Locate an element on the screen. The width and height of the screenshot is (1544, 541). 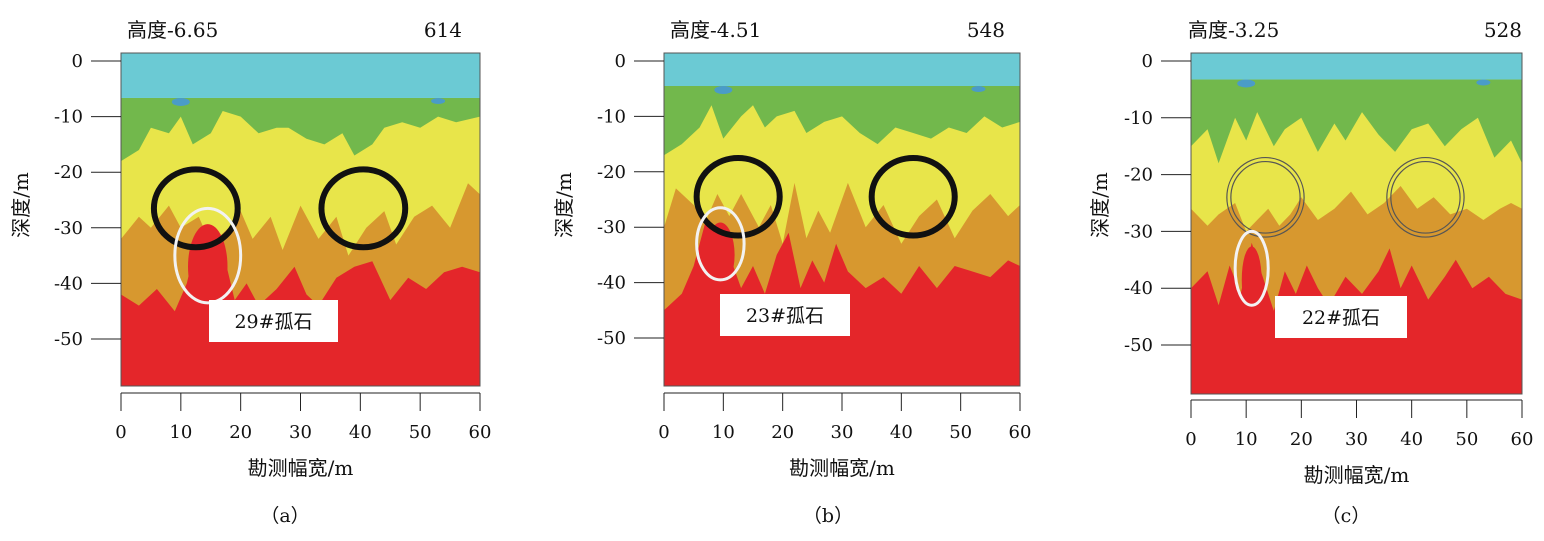
panel-label: （b） is located at coordinates (828, 516).